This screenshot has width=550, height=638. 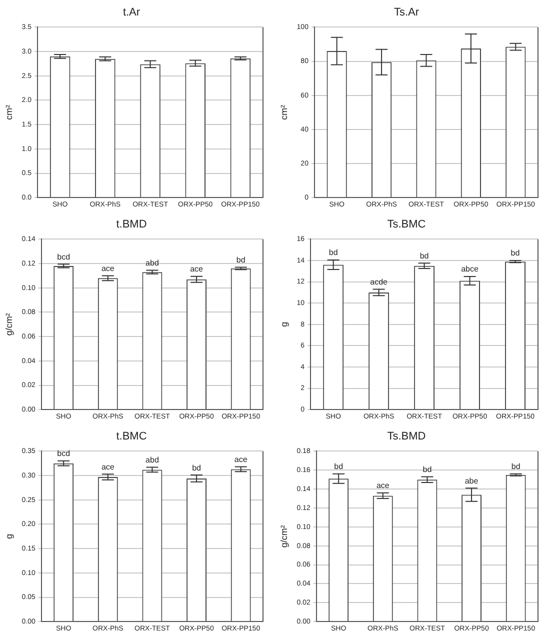 I want to click on annotation: acde, so click(x=379, y=281).